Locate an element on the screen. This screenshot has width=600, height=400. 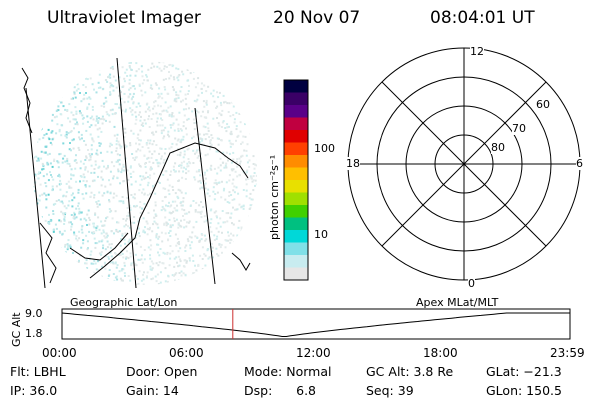
date-label: 20 Nov 07 is located at coordinates (317, 18).